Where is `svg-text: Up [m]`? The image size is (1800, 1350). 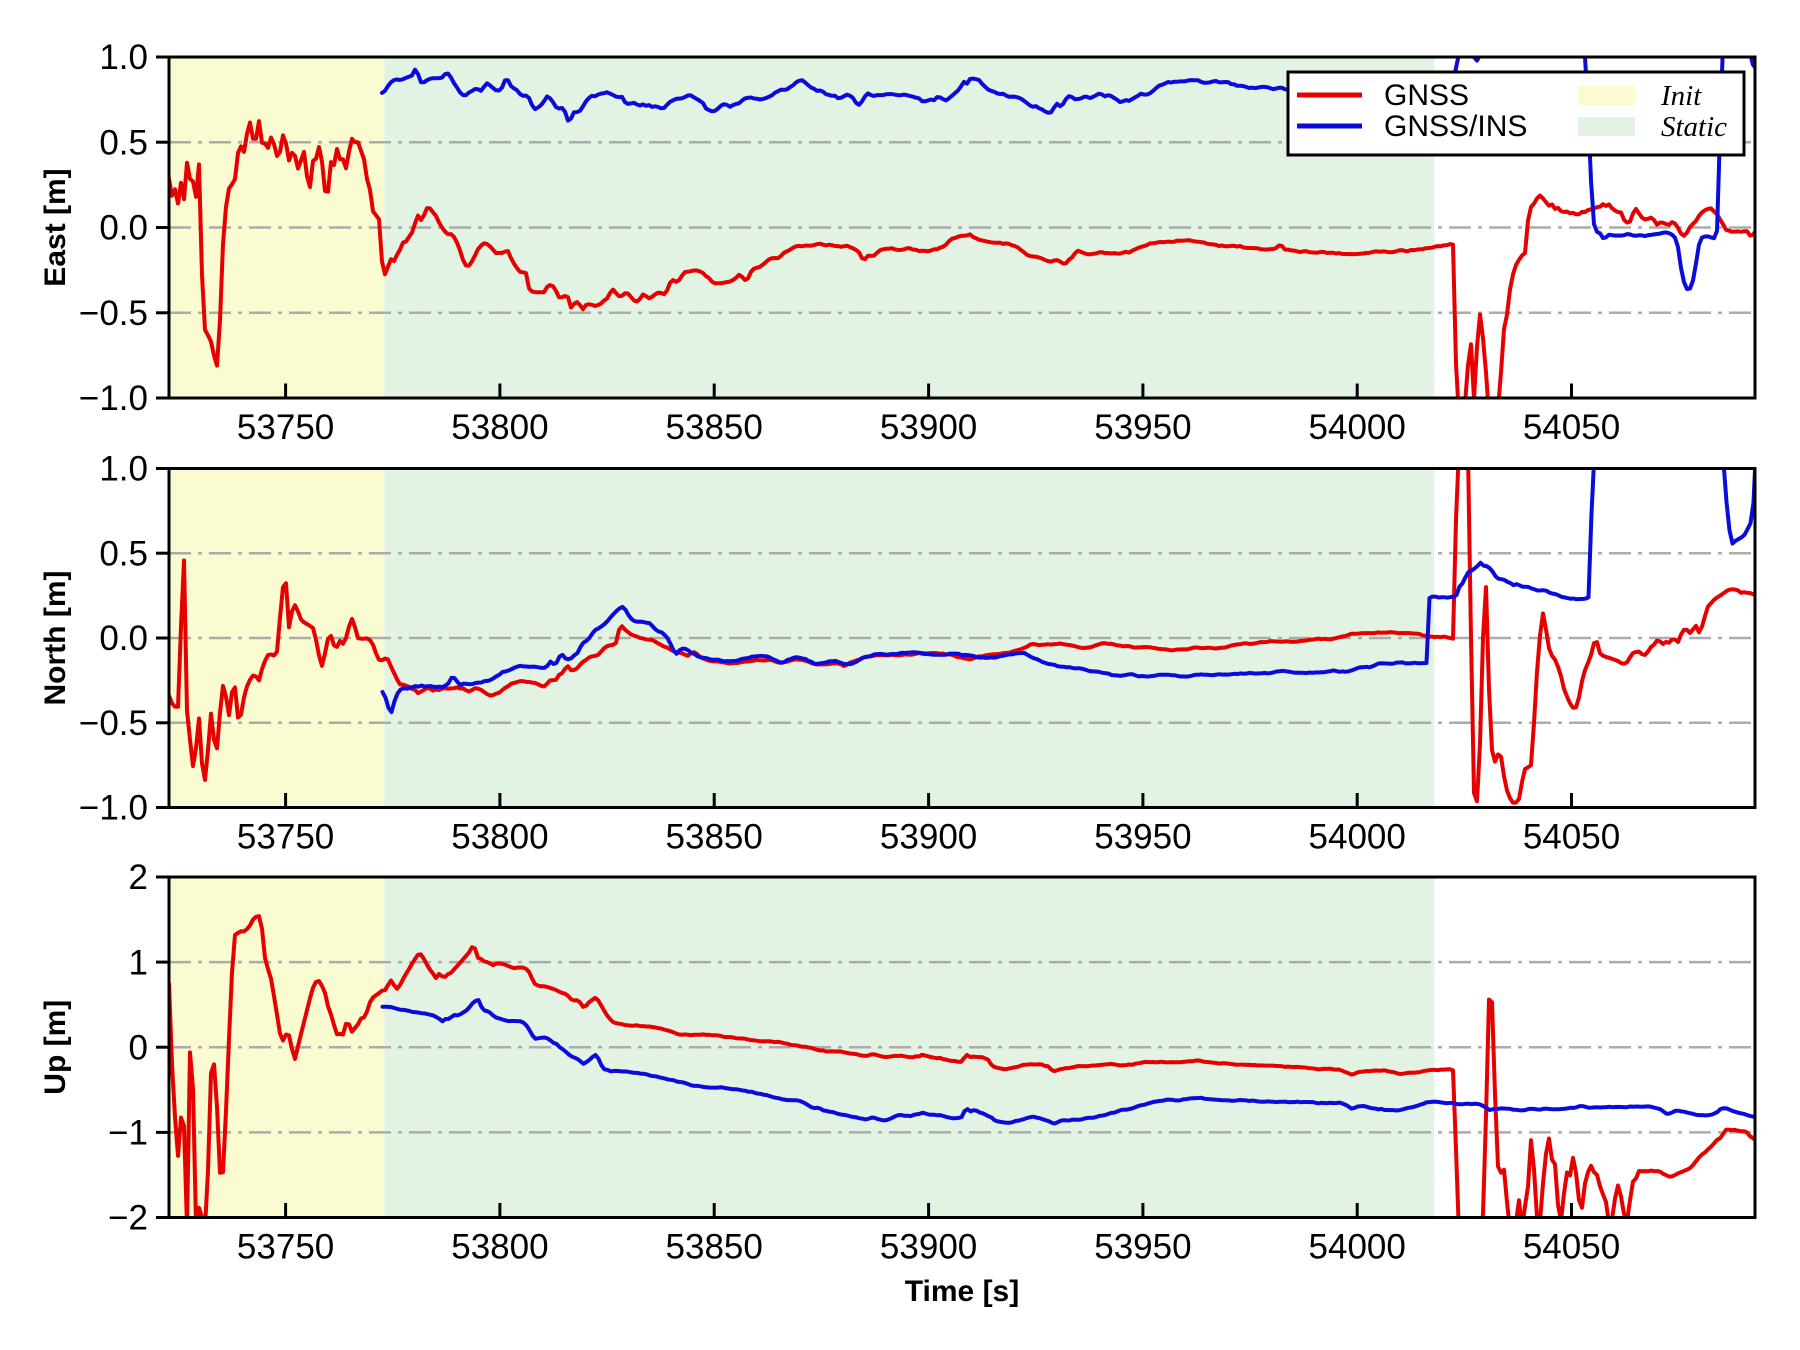
svg-text: Up [m] is located at coordinates (55, 1047).